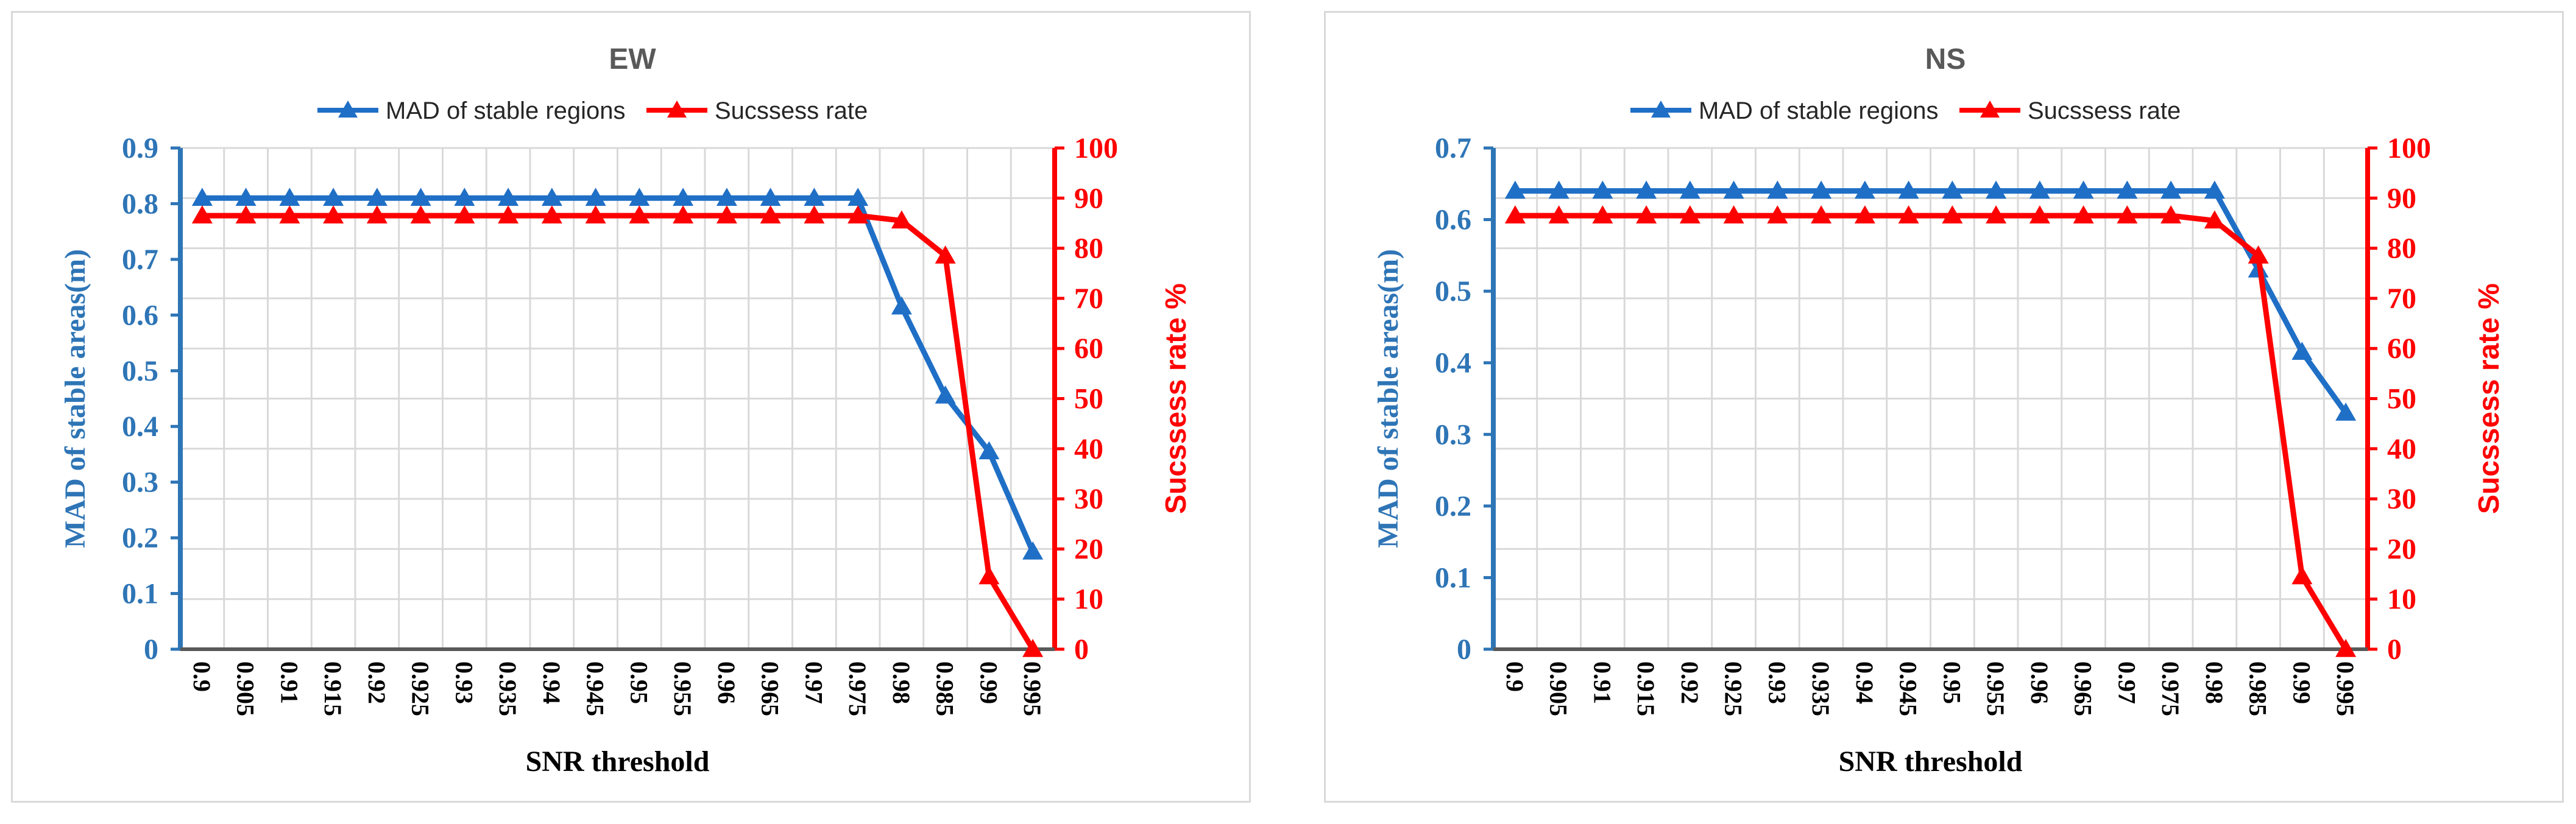  Describe the element at coordinates (1864, 682) in the screenshot. I see `x-tick-label: 0.94` at that location.